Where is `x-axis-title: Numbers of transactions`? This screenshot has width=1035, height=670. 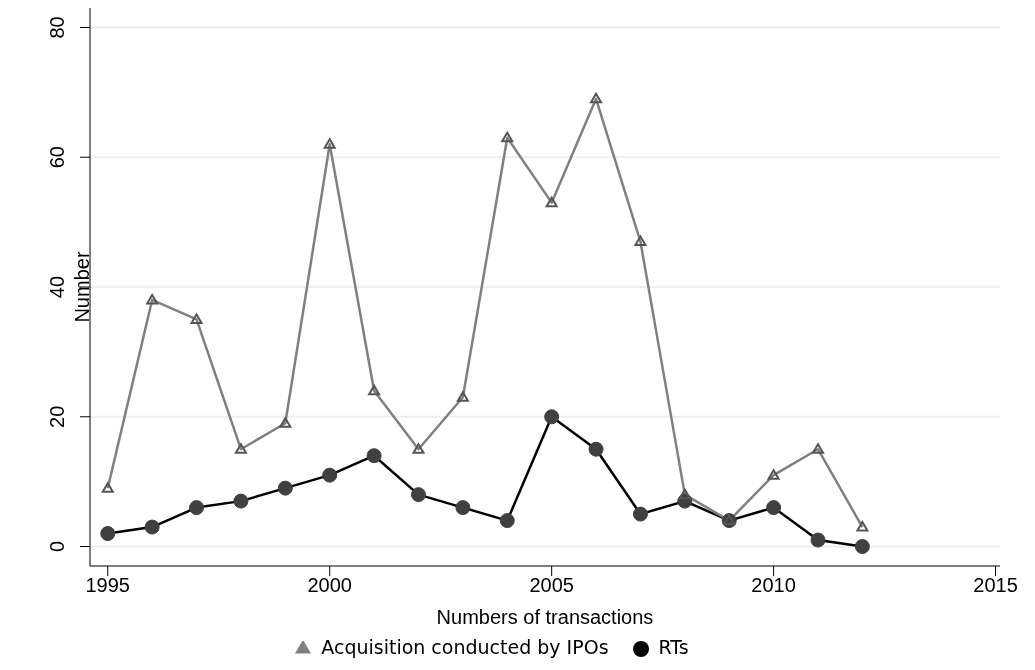 x-axis-title: Numbers of transactions is located at coordinates (545, 617).